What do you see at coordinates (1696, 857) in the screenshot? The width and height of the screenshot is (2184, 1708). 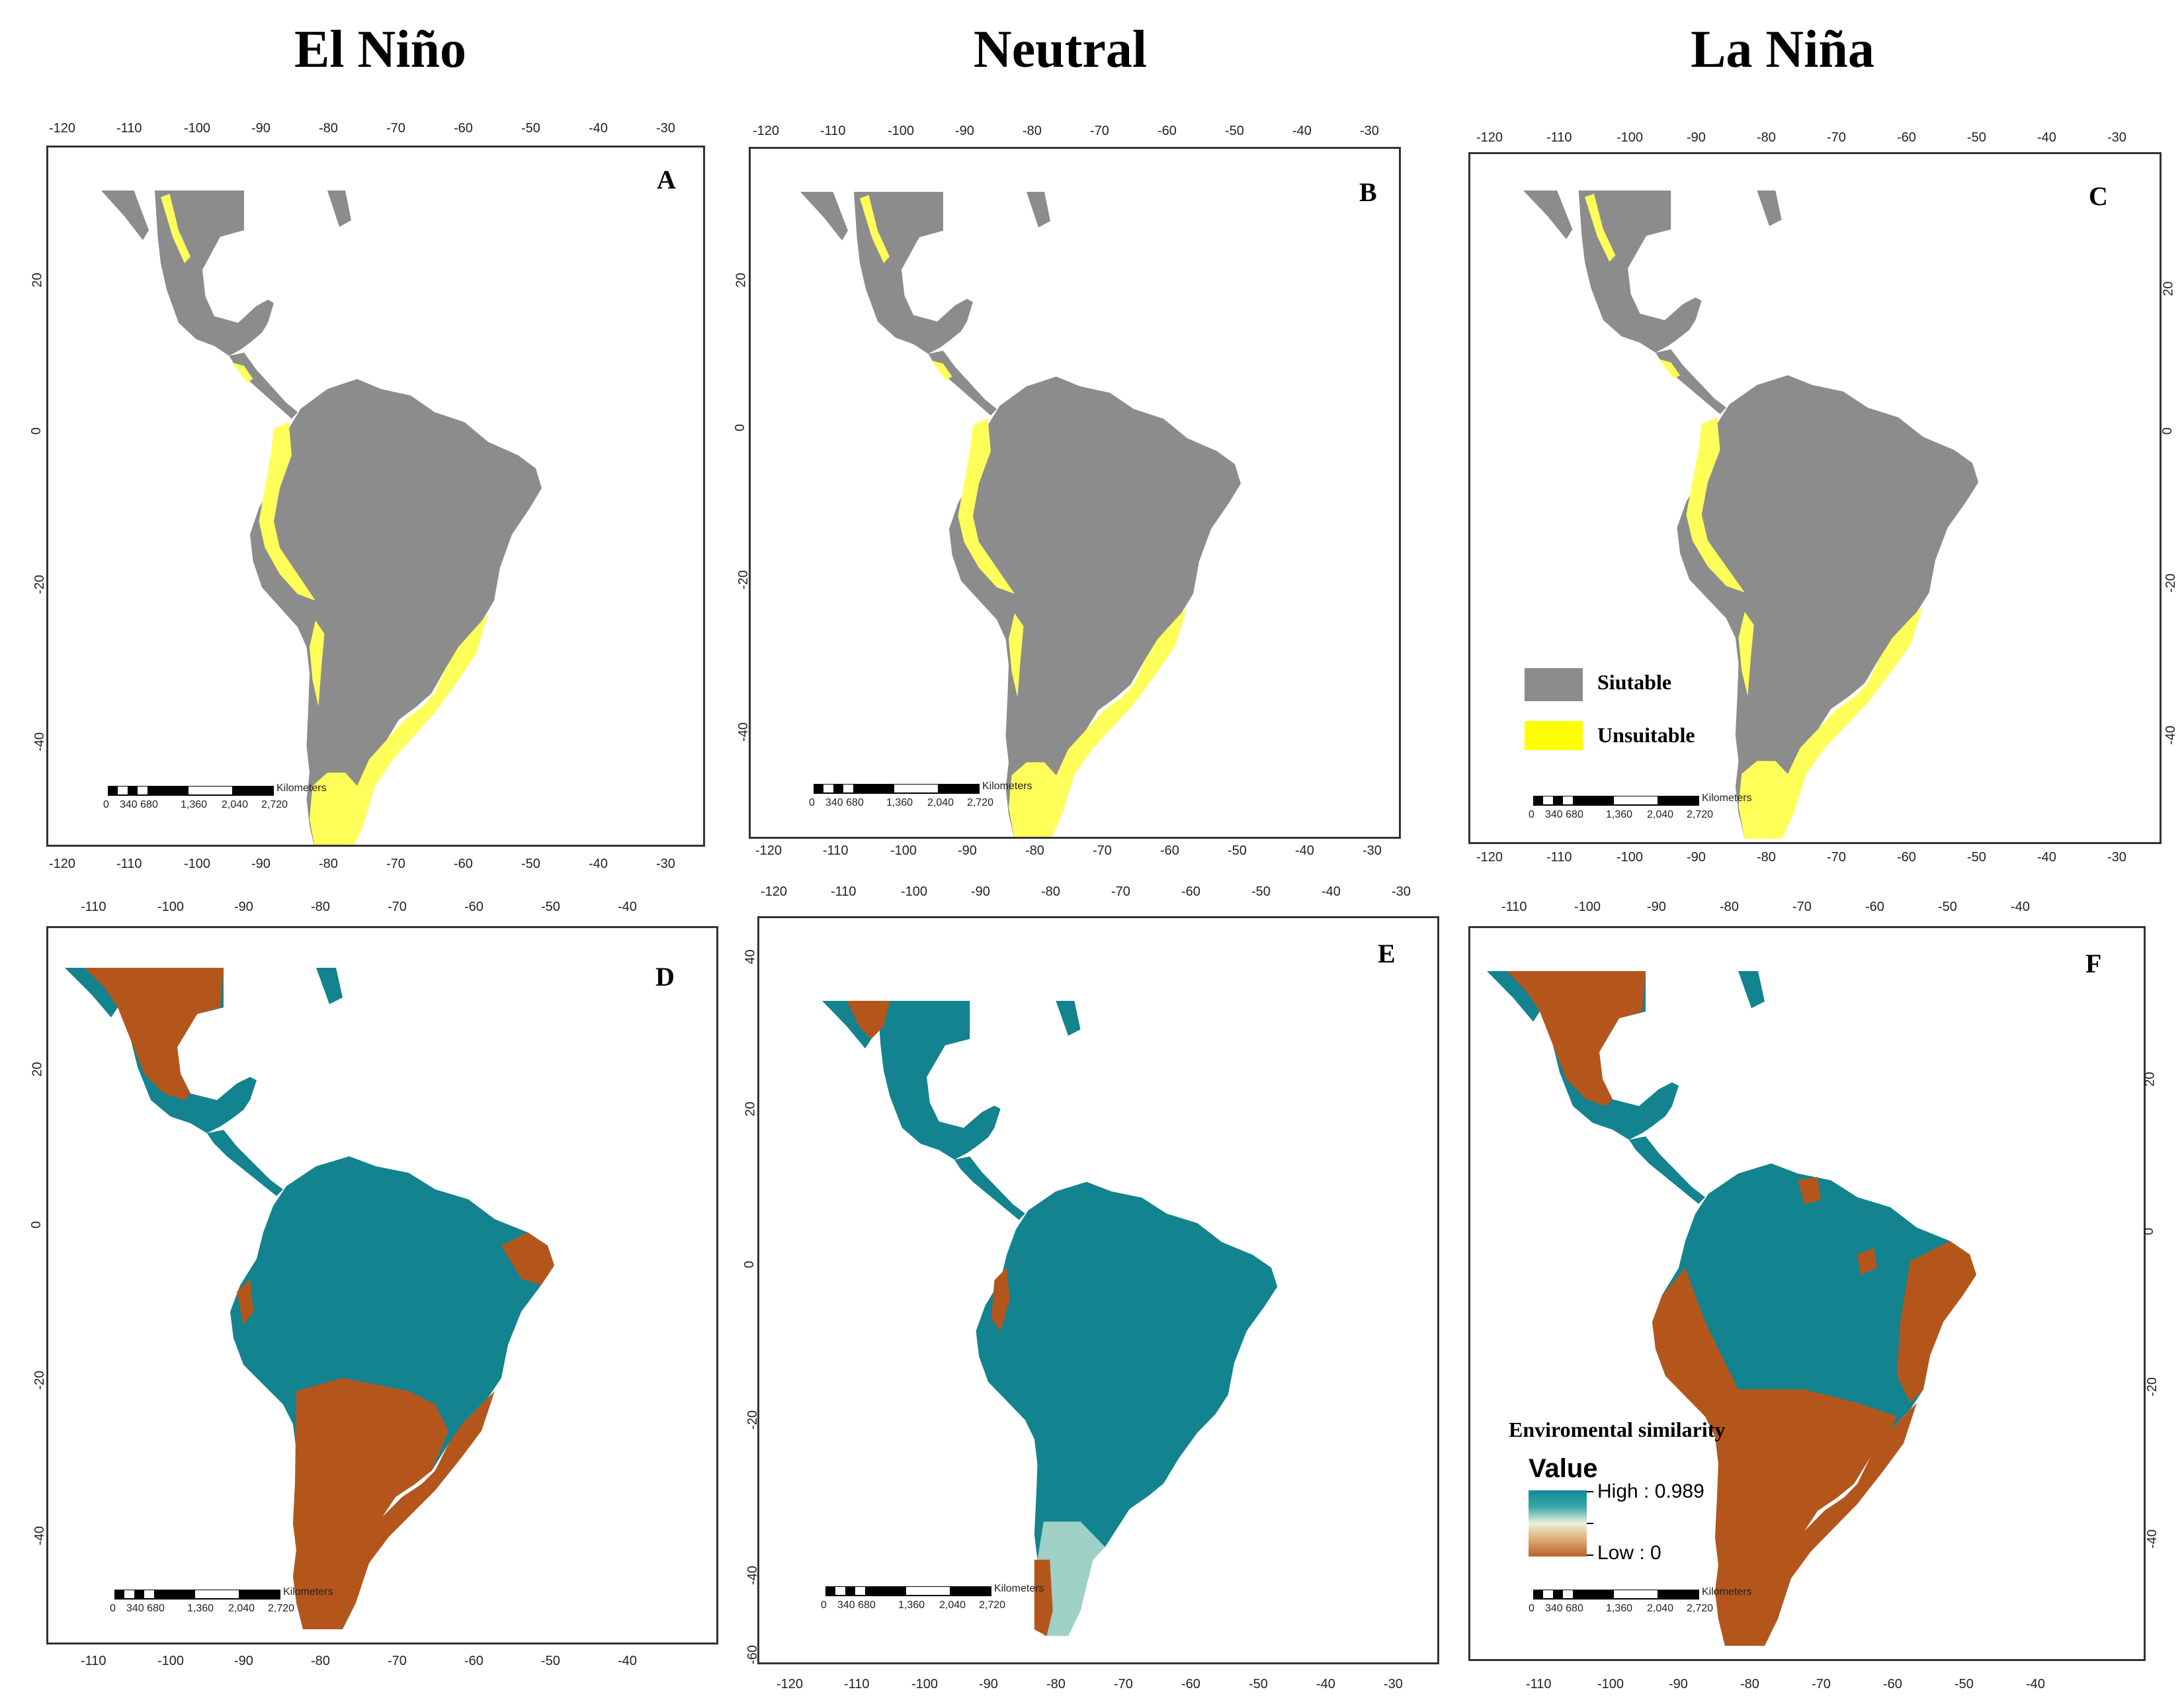 I see `lon-tick-c-bot-3: -90` at bounding box center [1696, 857].